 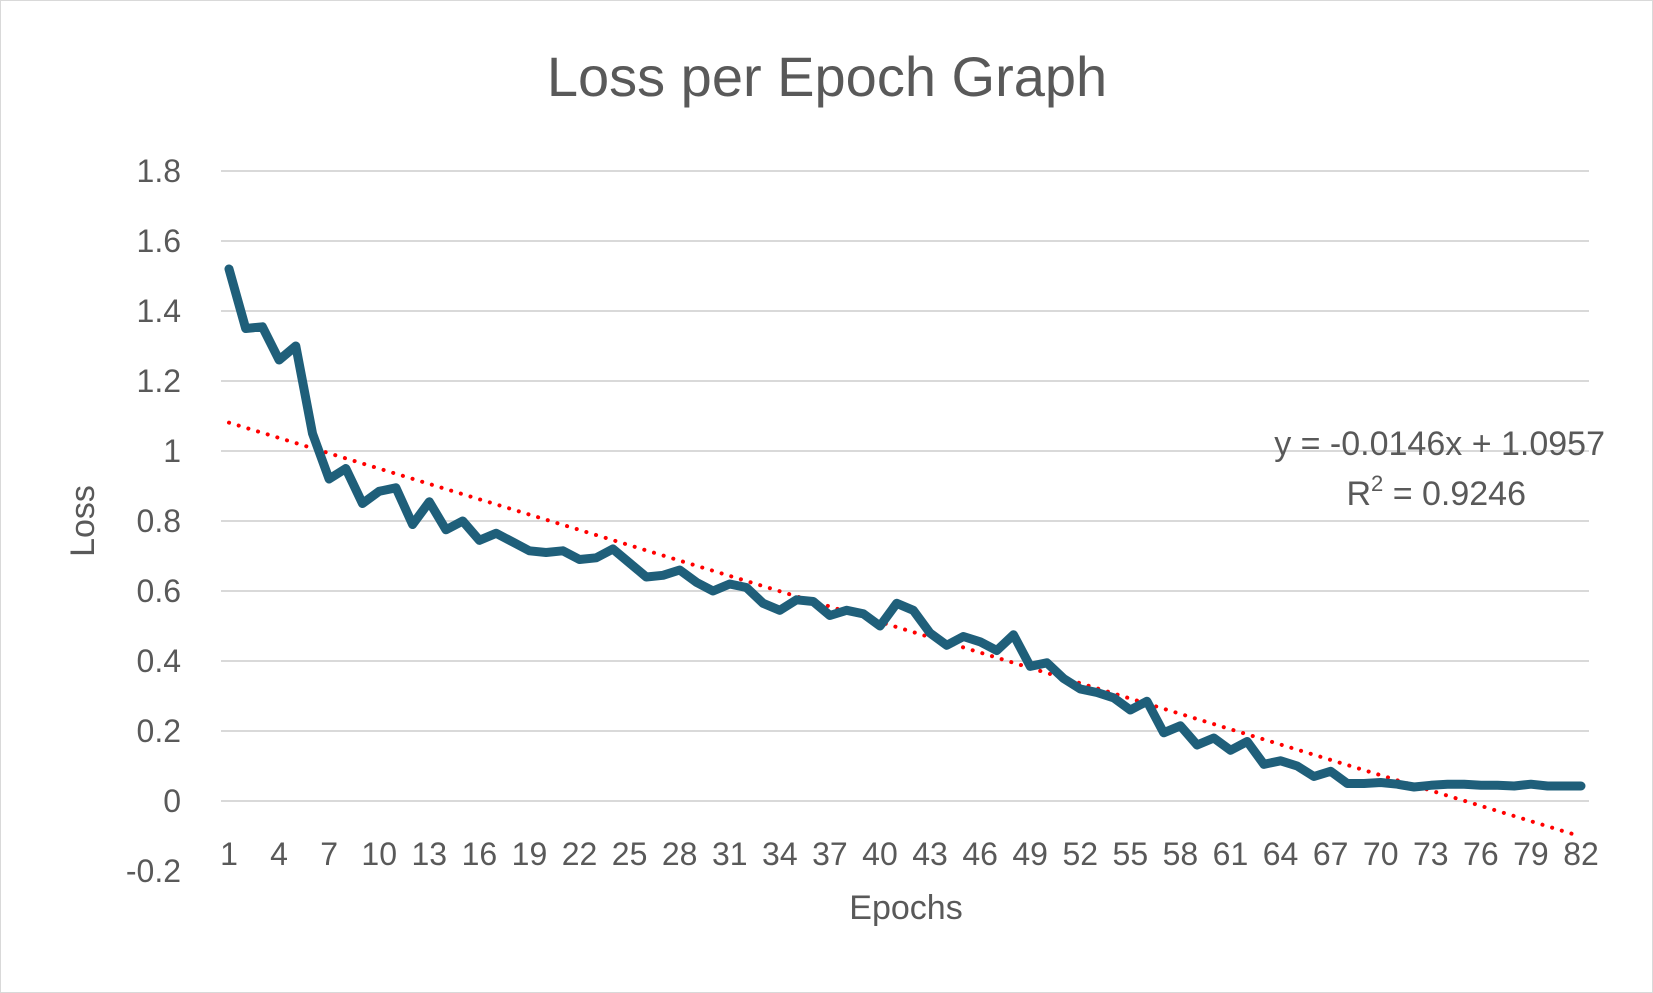 What do you see at coordinates (159, 241) in the screenshot?
I see `y-tick-label: 1.6` at bounding box center [159, 241].